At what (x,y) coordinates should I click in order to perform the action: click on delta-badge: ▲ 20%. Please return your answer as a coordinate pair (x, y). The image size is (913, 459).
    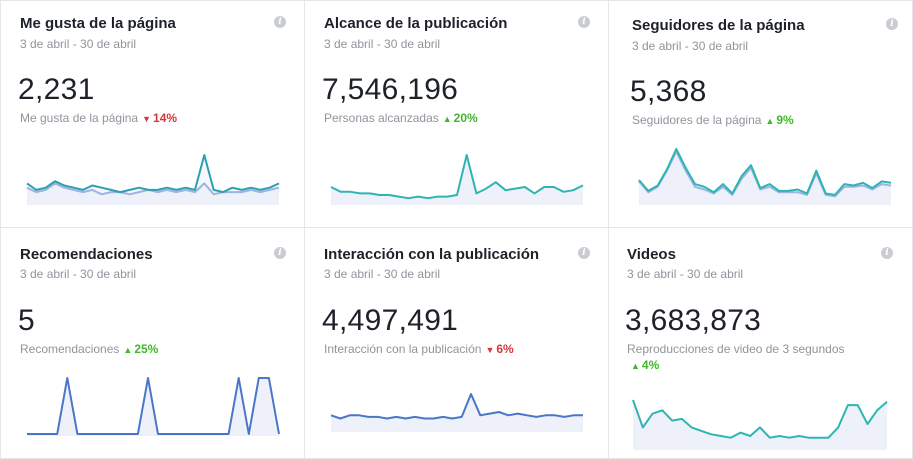
    Looking at the image, I should click on (458, 118).